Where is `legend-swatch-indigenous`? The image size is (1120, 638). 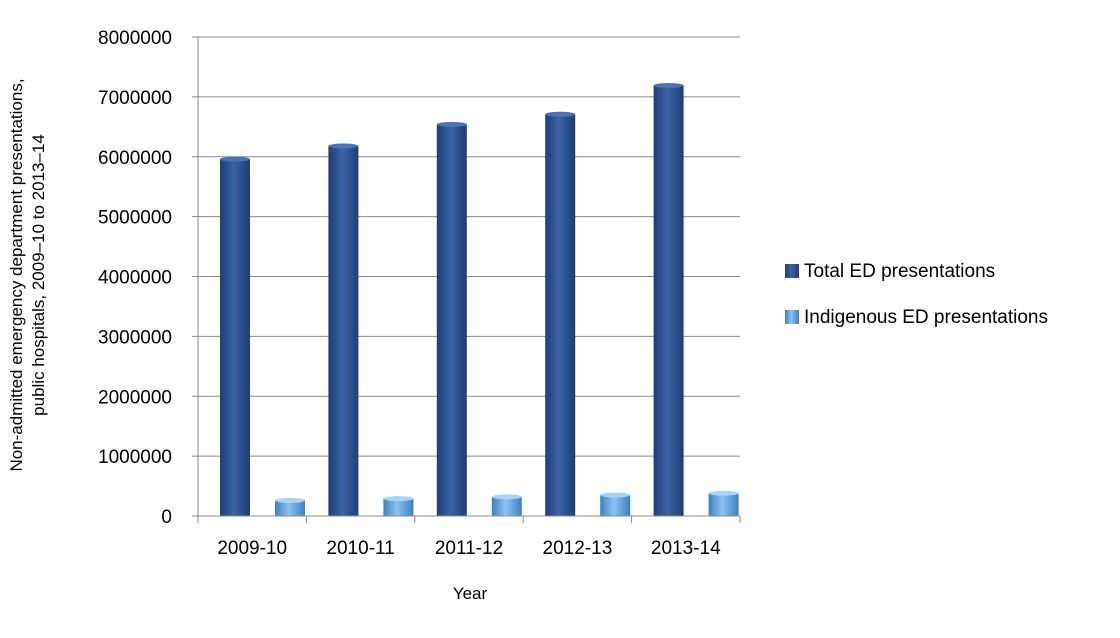
legend-swatch-indigenous is located at coordinates (792, 317).